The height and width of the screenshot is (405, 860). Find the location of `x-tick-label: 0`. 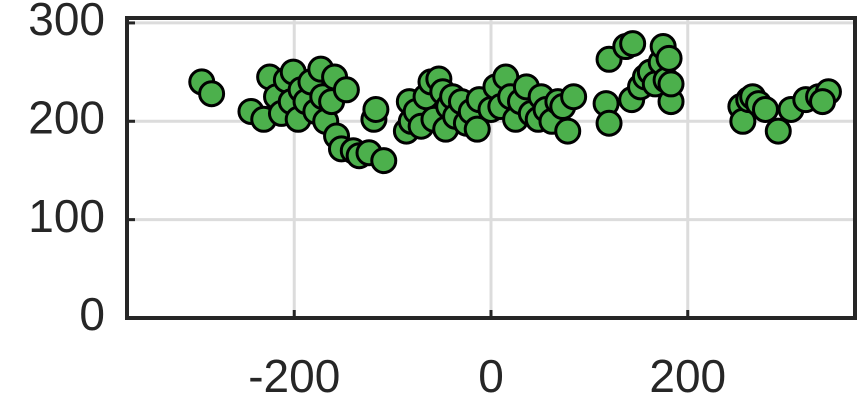

x-tick-label: 0 is located at coordinates (491, 376).